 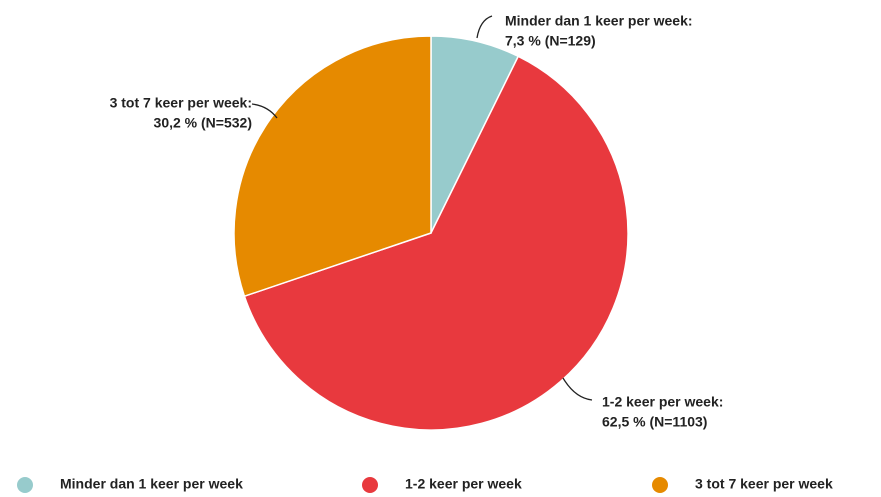 What do you see at coordinates (151, 484) in the screenshot?
I see `legend-label: Minder dan 1 keer per week` at bounding box center [151, 484].